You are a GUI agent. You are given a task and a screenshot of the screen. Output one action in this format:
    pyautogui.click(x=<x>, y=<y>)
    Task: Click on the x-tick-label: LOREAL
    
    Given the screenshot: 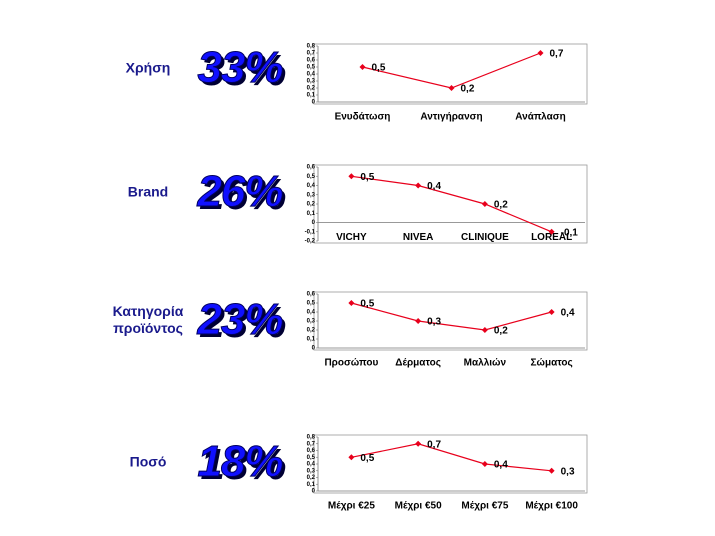 What is the action you would take?
    pyautogui.click(x=551, y=237)
    